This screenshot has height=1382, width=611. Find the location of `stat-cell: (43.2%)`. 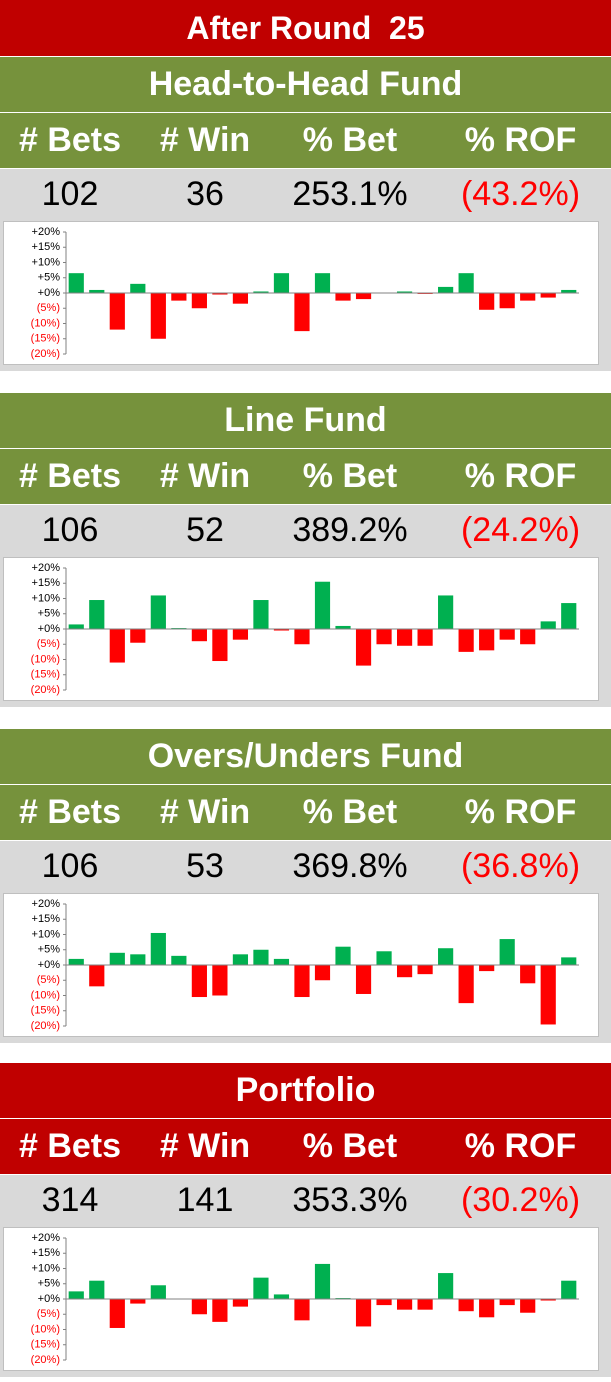

stat-cell: (43.2%) is located at coordinates (520, 193).